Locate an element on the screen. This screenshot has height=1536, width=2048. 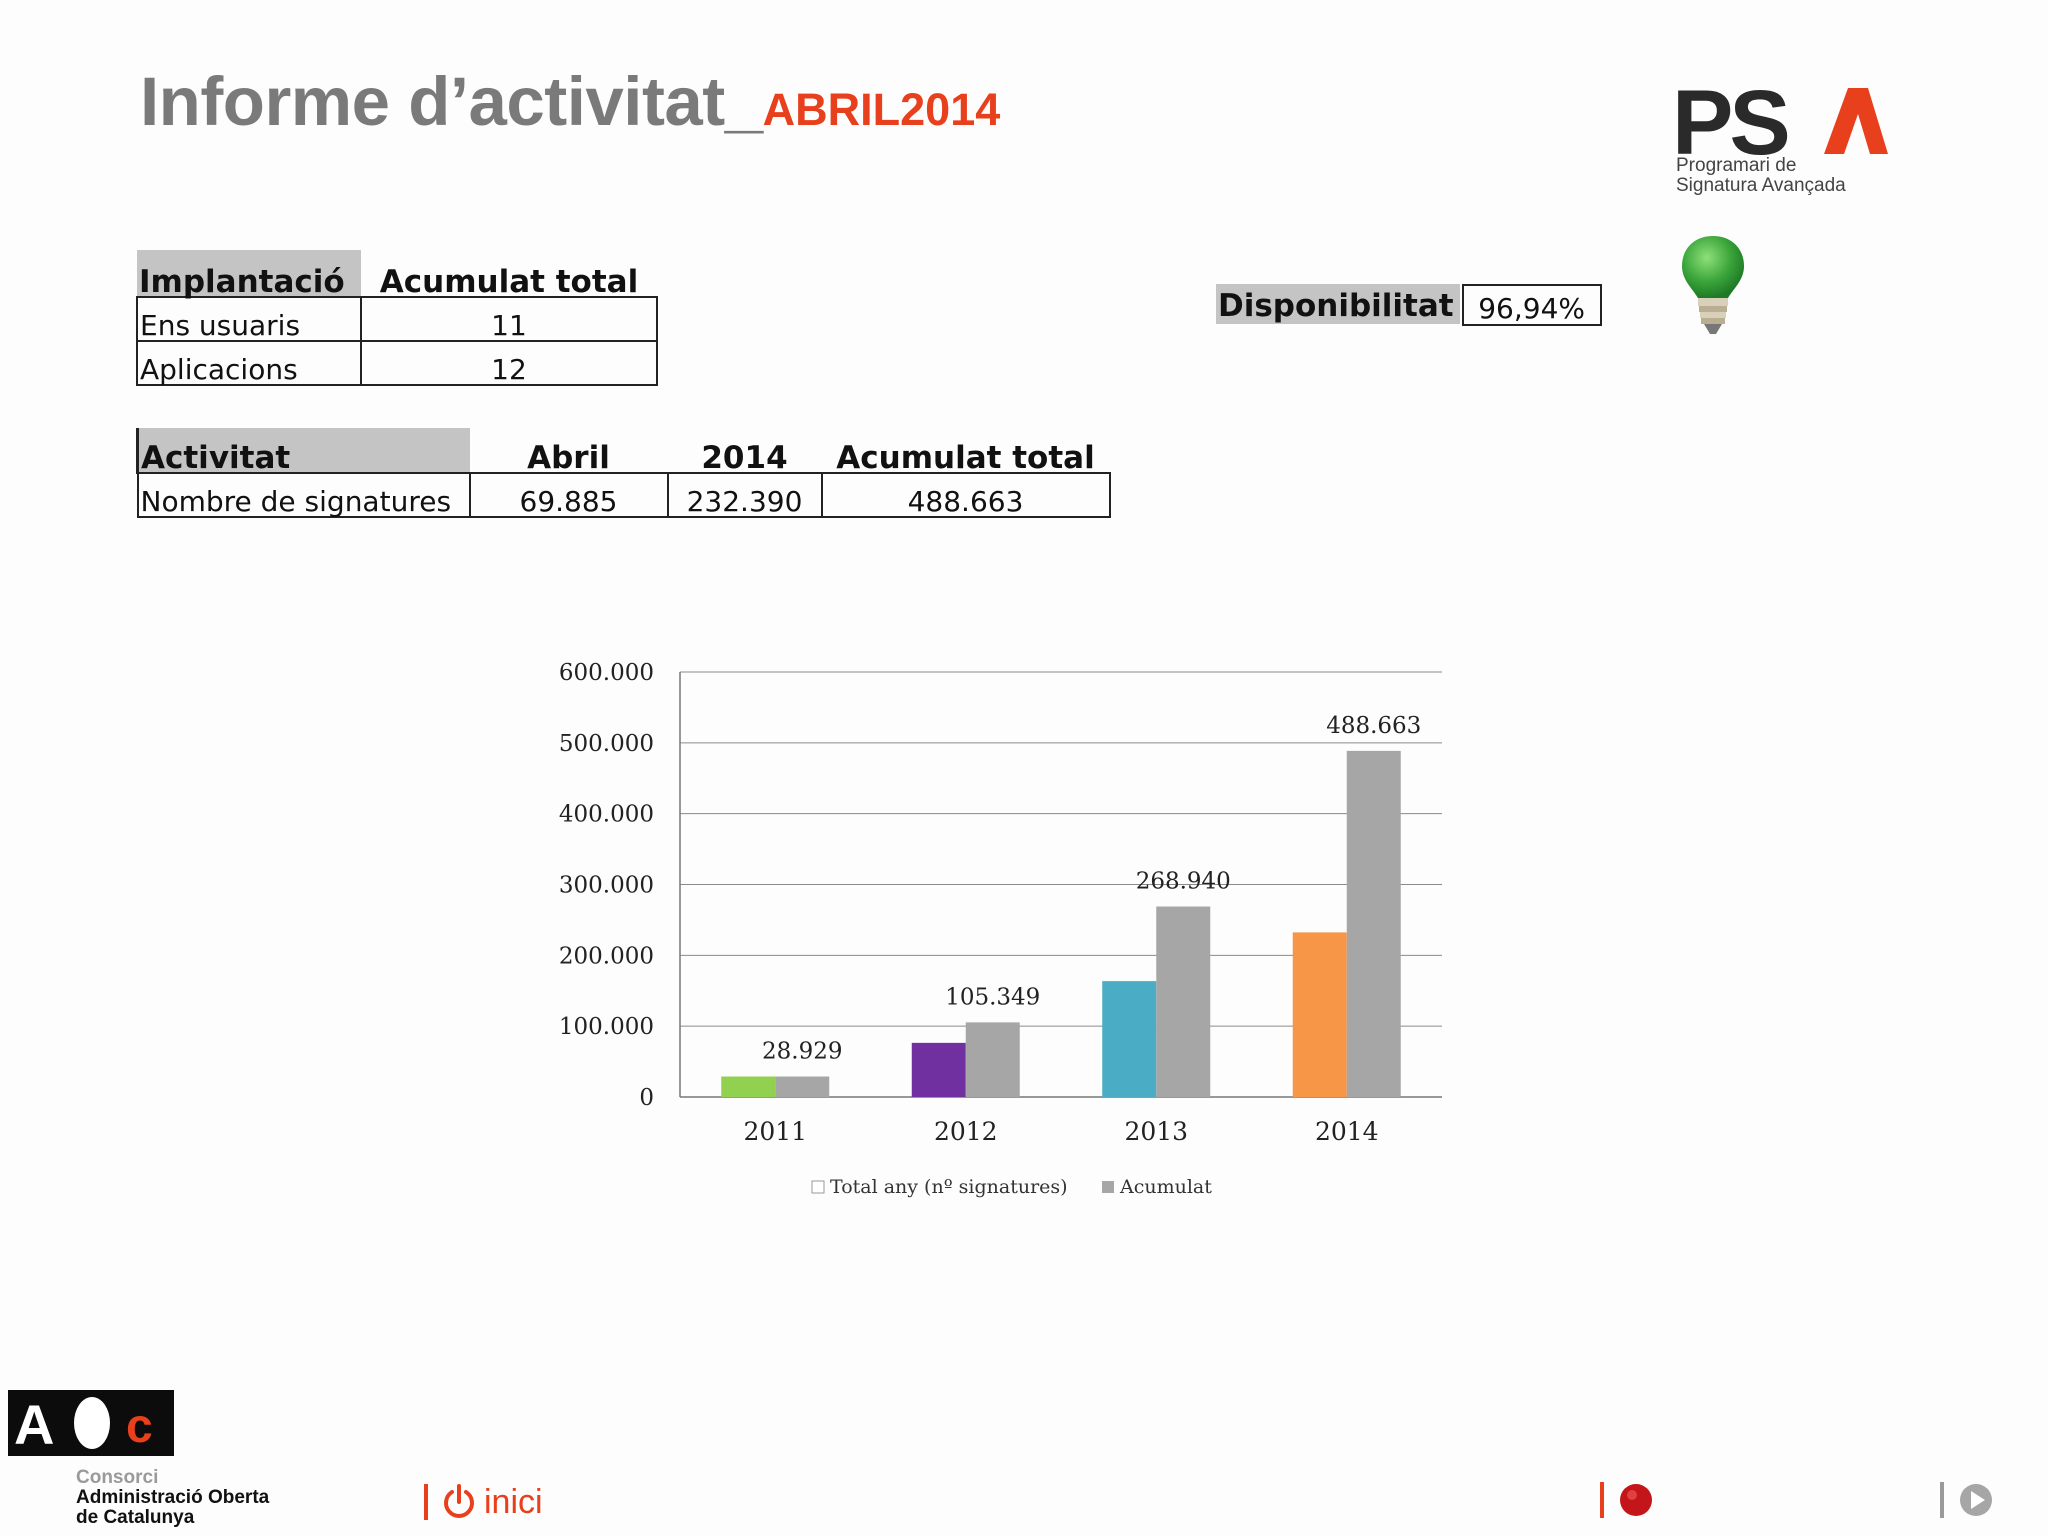
table-header-row: Activitat Abril 2014 Acumulat total is located at coordinates (623, 452).